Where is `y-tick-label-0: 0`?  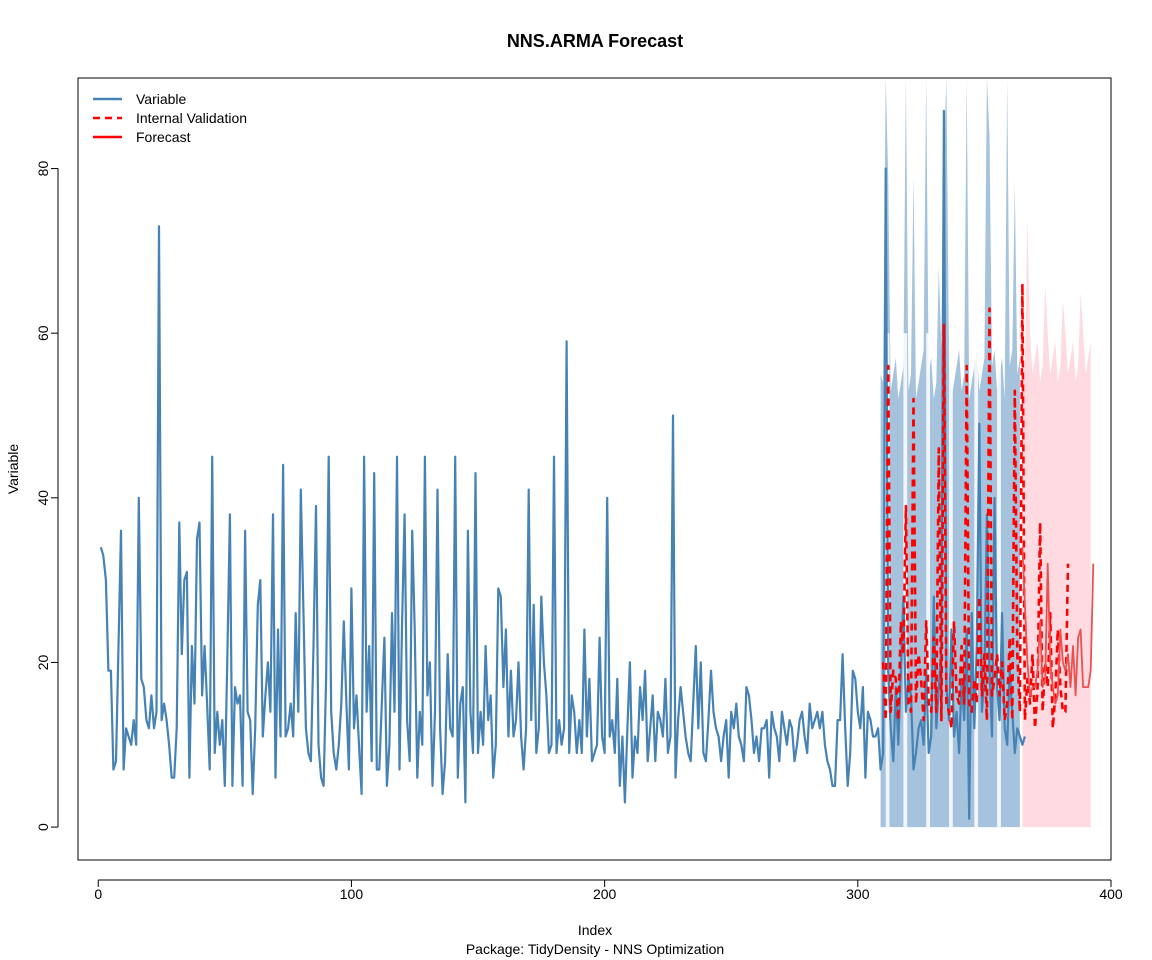 y-tick-label-0: 0 is located at coordinates (43, 827).